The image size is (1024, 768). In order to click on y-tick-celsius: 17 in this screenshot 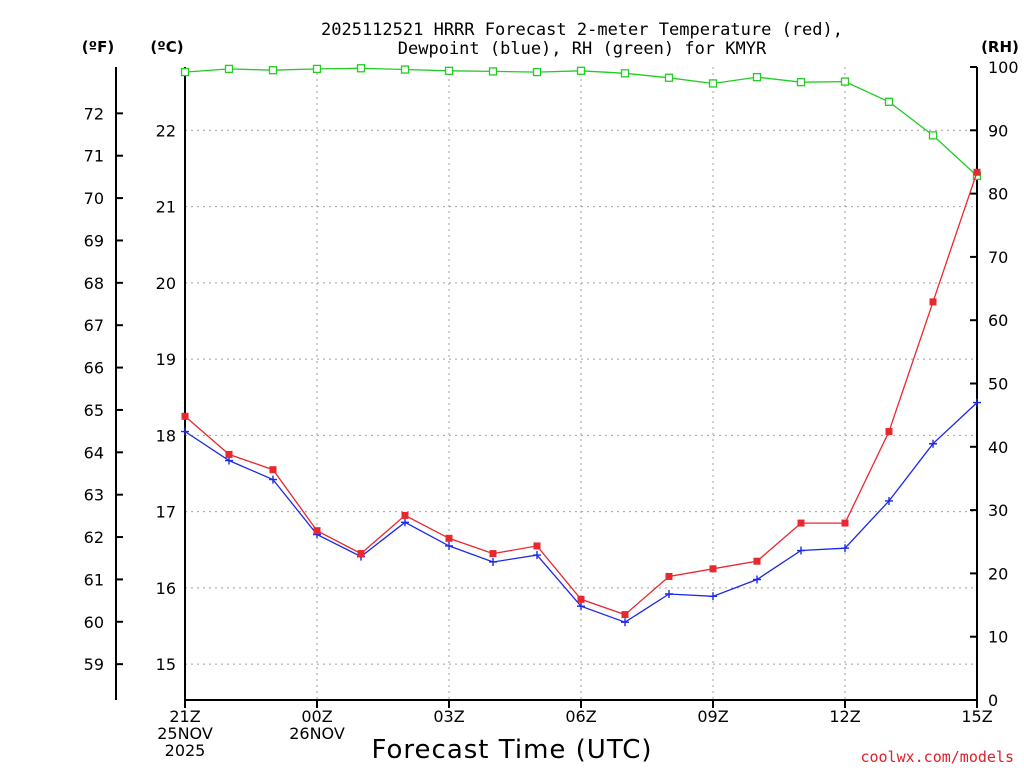, I will do `click(166, 512)`.